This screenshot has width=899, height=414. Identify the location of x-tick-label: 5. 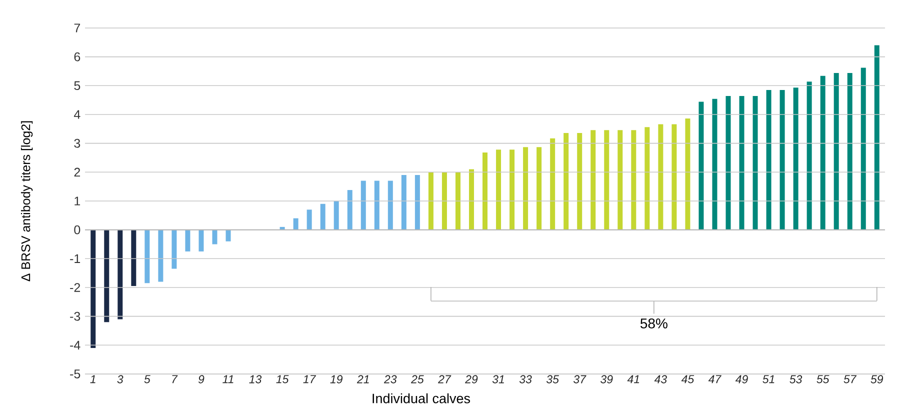
(147, 379).